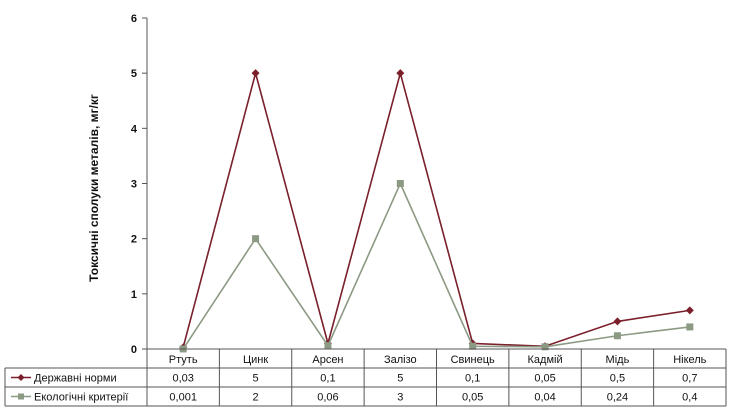  Describe the element at coordinates (689, 360) in the screenshot. I see `x-tick-label: Нікель` at that location.